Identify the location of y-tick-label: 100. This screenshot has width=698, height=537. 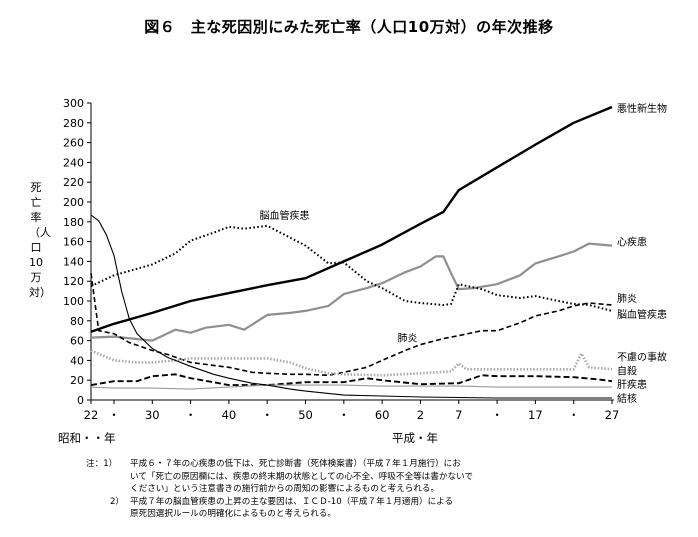
(73, 301).